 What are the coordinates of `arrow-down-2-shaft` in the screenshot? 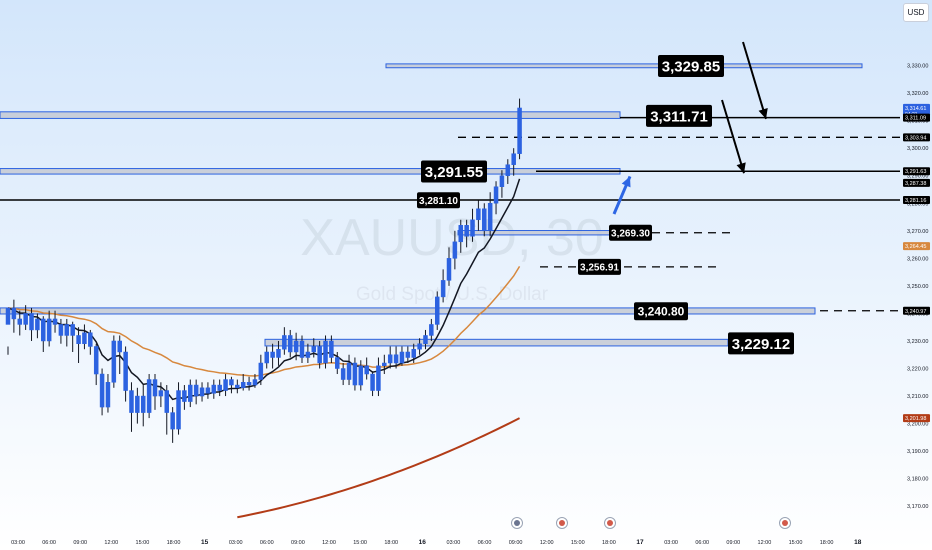 It's located at (733, 136).